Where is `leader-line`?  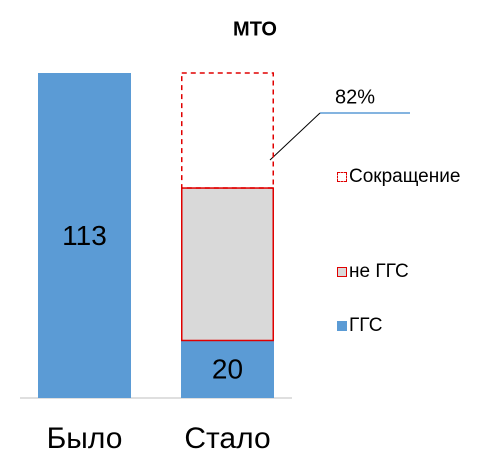 leader-line is located at coordinates (295, 136).